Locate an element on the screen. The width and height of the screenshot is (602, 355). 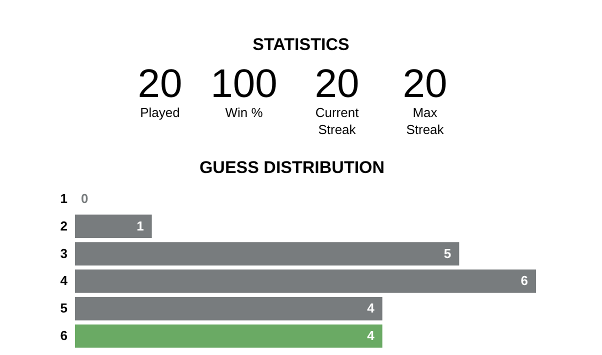
text: Current Streak is located at coordinates (337, 121).